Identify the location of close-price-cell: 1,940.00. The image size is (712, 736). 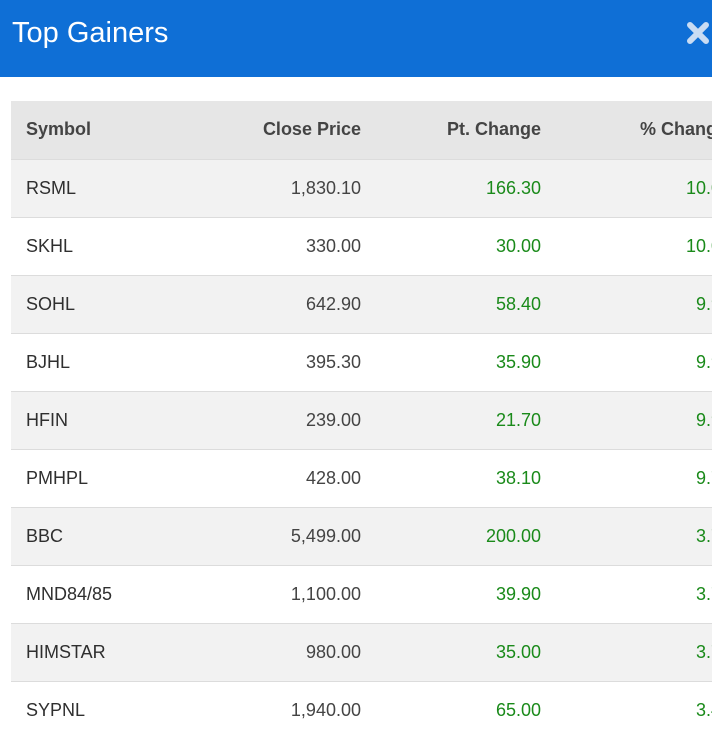
(281, 708).